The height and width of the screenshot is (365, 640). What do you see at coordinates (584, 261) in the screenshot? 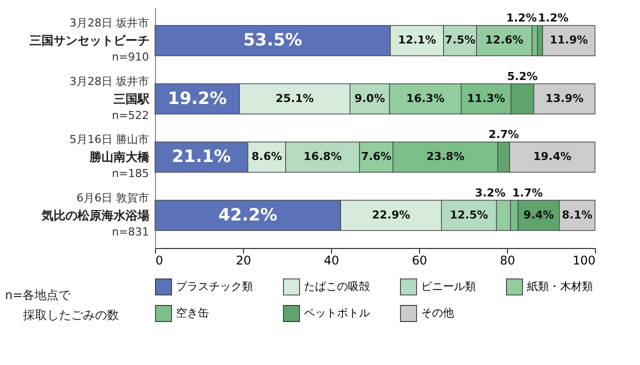
I see `x-tick-label: 100` at bounding box center [584, 261].